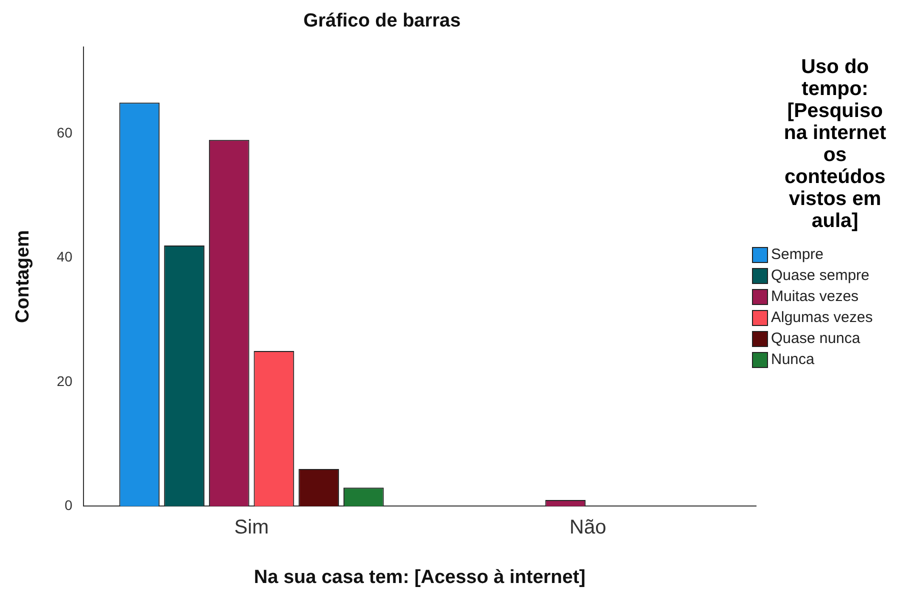 Image resolution: width=919 pixels, height=597 pixels. Describe the element at coordinates (815, 296) in the screenshot. I see `legend-label: Muitas vezes` at that location.